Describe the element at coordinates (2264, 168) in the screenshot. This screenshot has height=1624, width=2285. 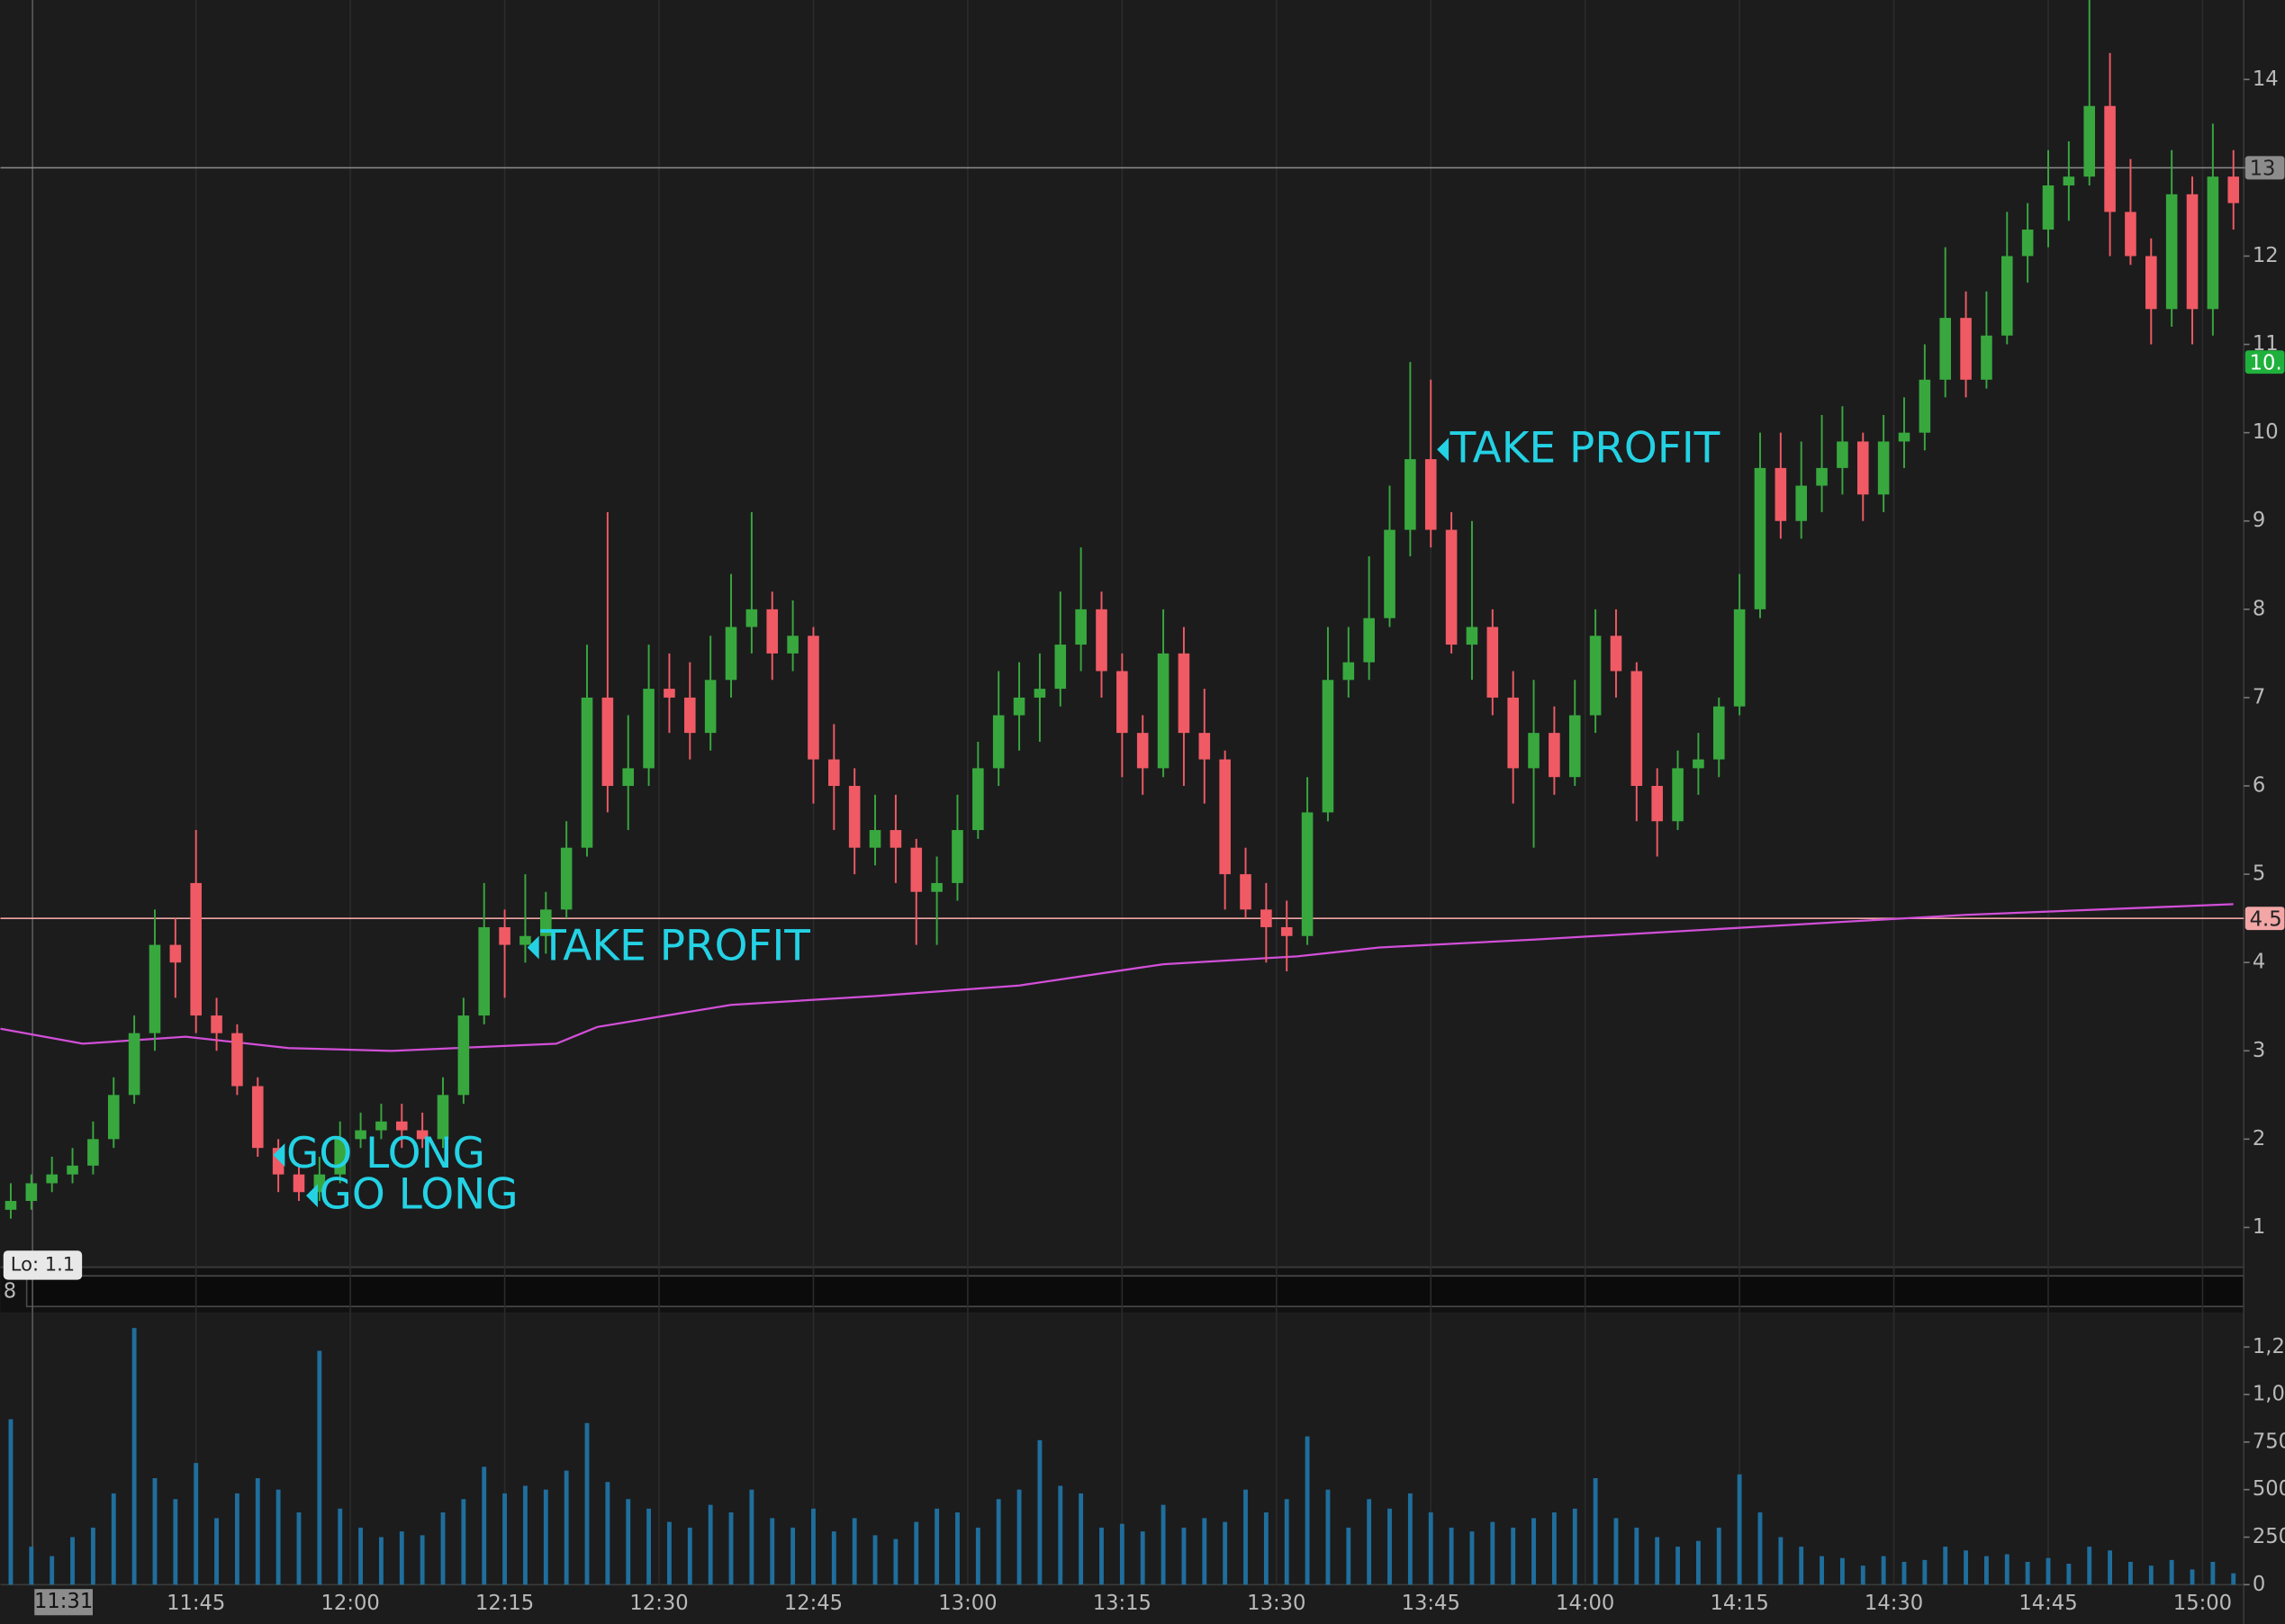
I see `price-line-label-box` at that location.